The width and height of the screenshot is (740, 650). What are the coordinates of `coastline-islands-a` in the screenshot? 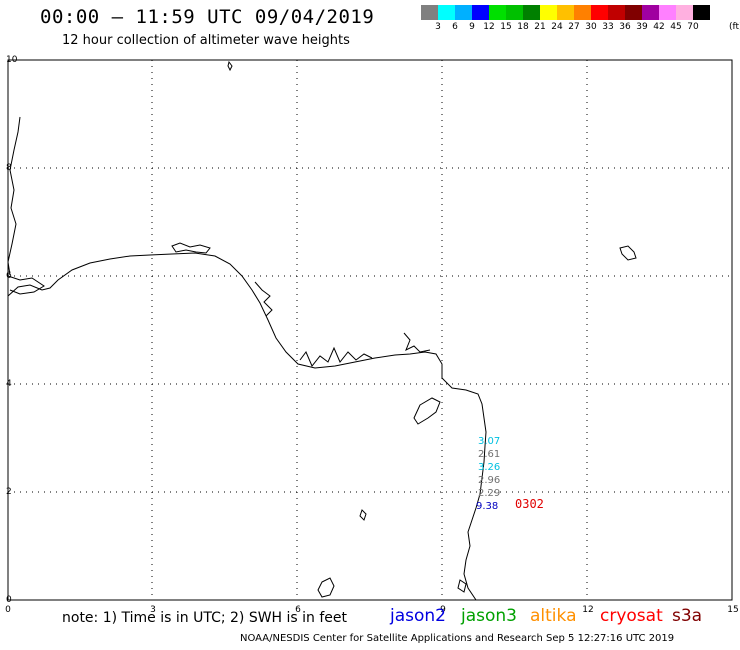 It's located at (191, 248).